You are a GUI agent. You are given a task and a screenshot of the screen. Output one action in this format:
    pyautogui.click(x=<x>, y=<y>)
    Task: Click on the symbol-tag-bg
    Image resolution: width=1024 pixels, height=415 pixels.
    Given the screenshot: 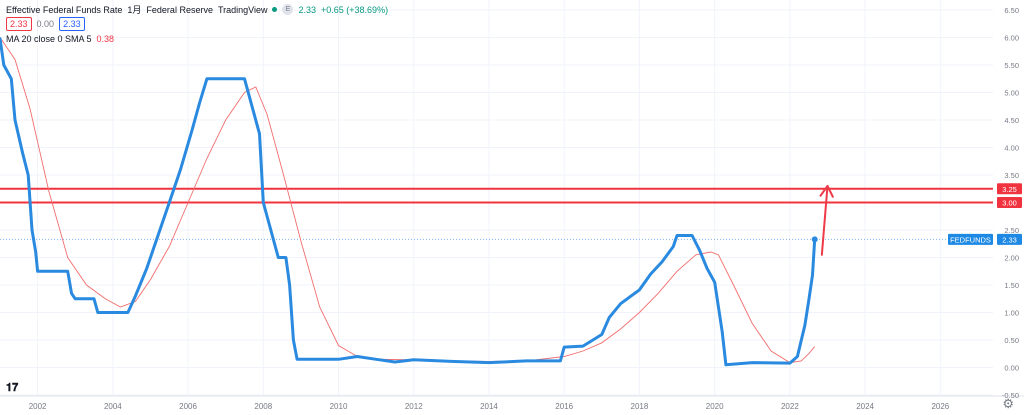 What is the action you would take?
    pyautogui.click(x=970, y=239)
    